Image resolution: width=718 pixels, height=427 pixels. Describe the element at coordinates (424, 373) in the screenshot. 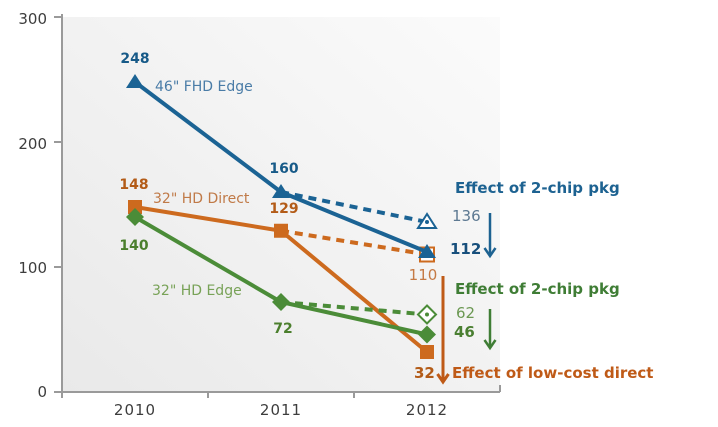

I see `annotation-to-value-32: 32` at that location.